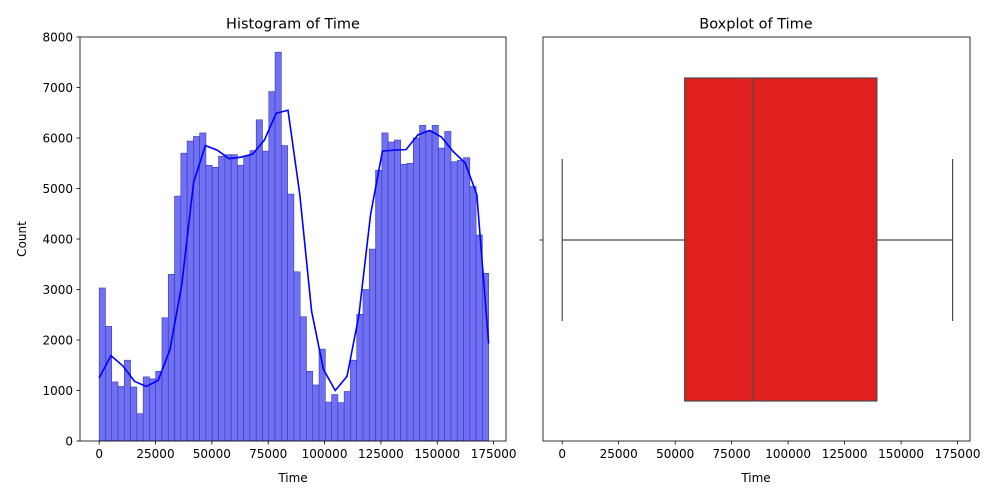 This screenshot has width=1000, height=500. I want to click on y-tick-label: 4000, so click(57, 239).